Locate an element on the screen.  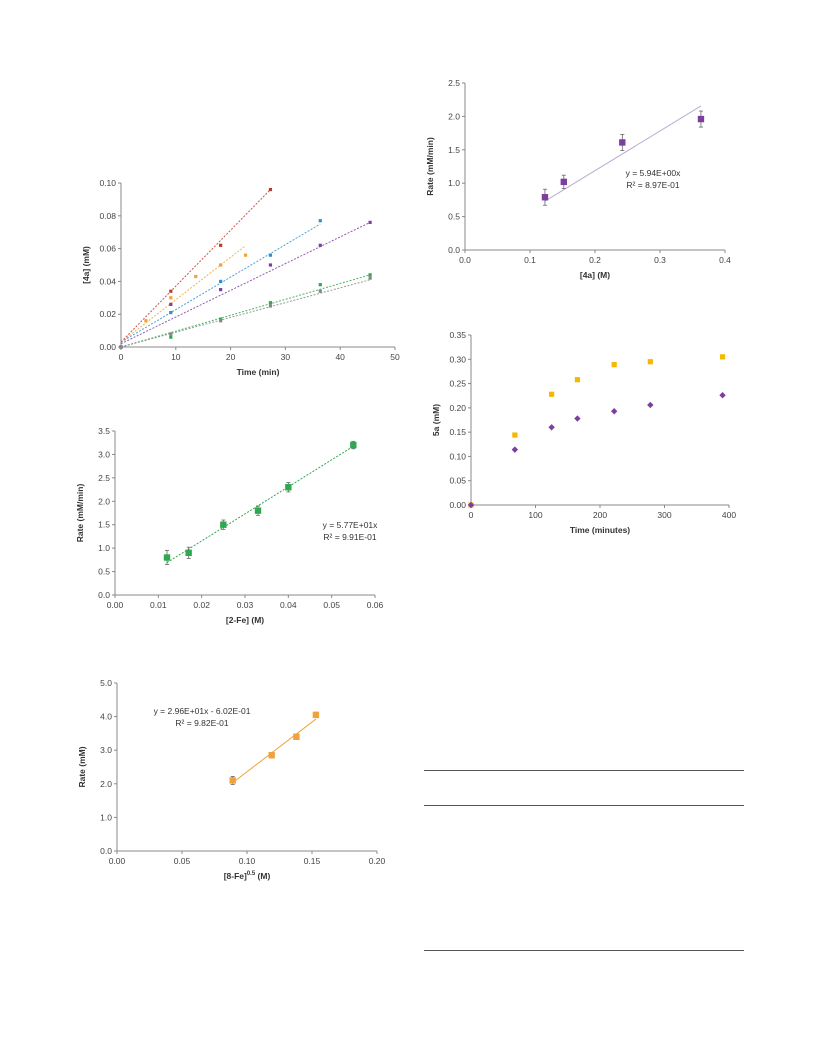
y-tick-label: 0.0 is located at coordinates (104, 595).